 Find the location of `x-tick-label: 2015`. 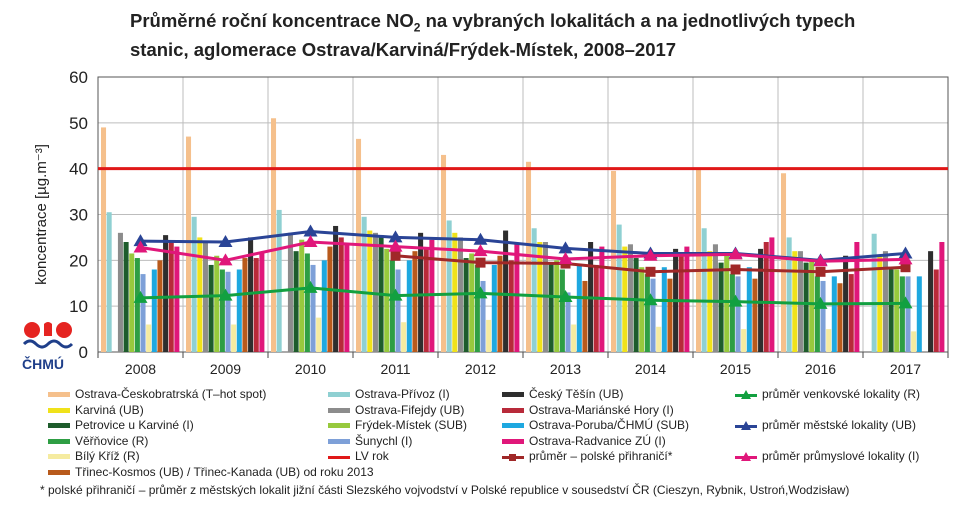

x-tick-label: 2015 is located at coordinates (735, 369).